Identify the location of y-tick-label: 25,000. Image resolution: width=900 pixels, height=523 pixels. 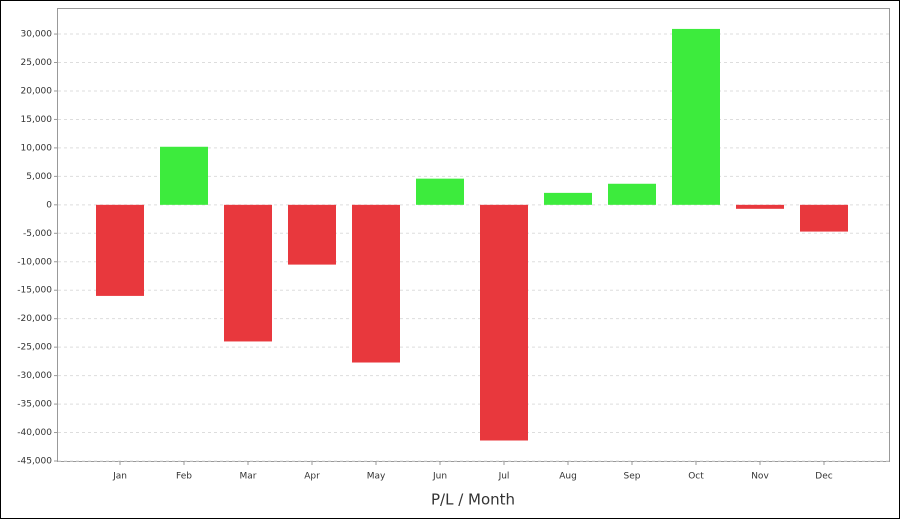
(37, 63).